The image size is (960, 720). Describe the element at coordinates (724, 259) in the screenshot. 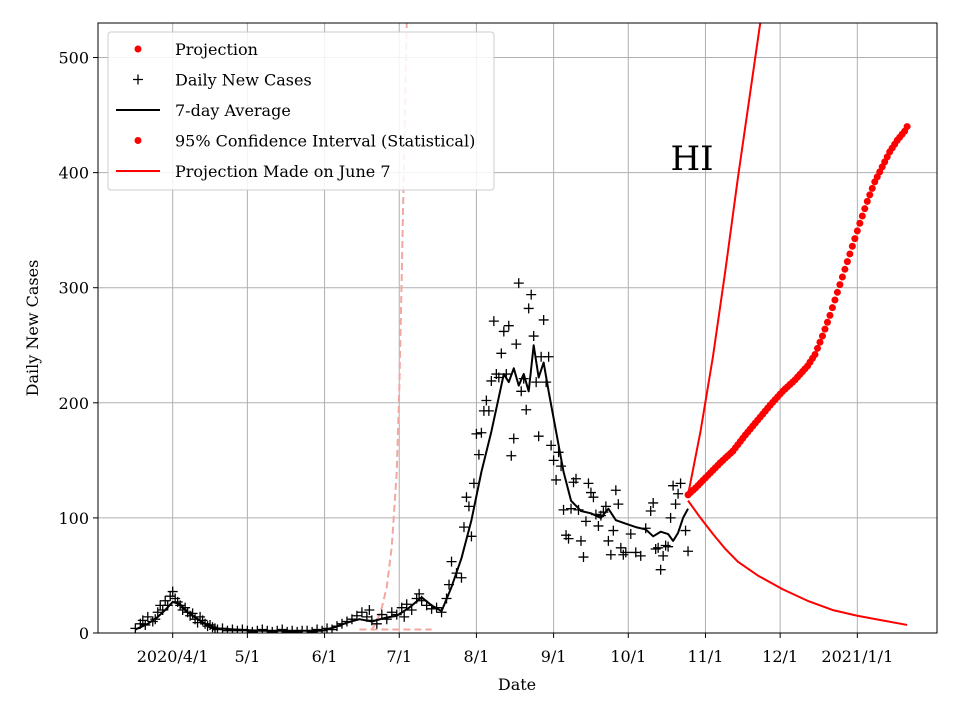

I see `series-line` at that location.